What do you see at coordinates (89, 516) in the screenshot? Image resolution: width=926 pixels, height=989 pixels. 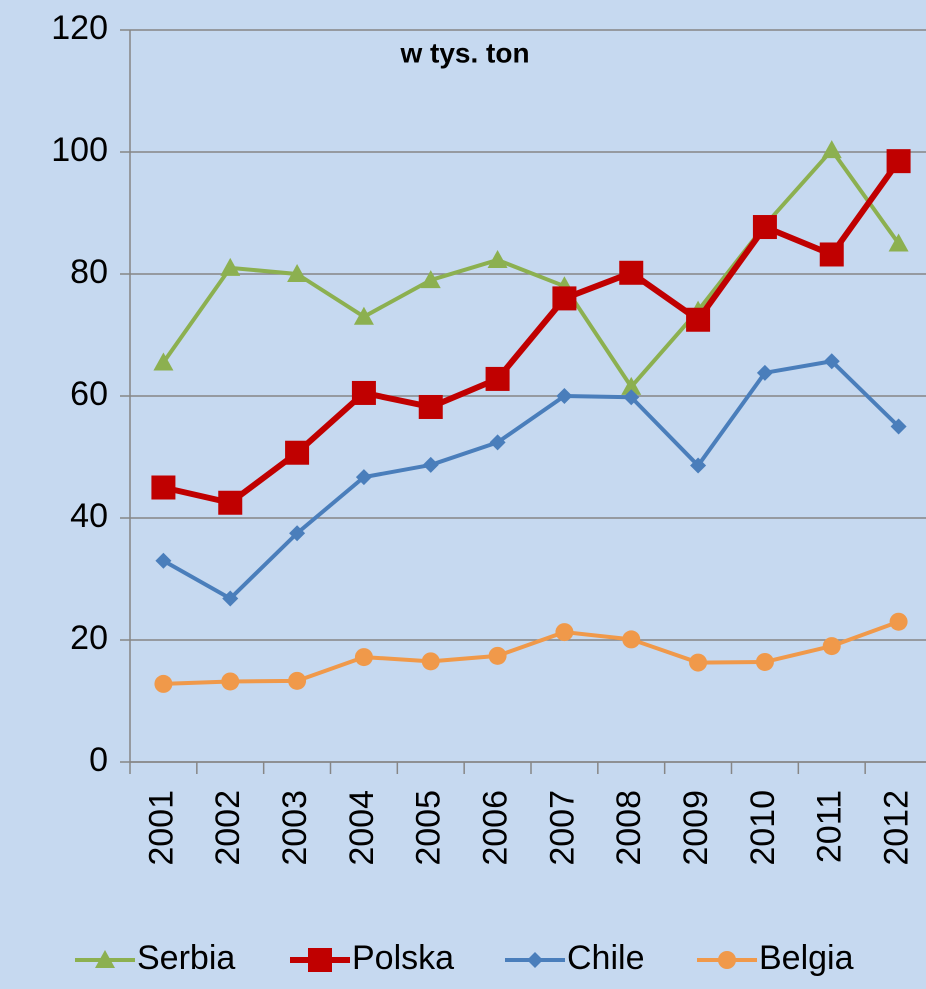 I see `y-tick-label: 40` at bounding box center [89, 516].